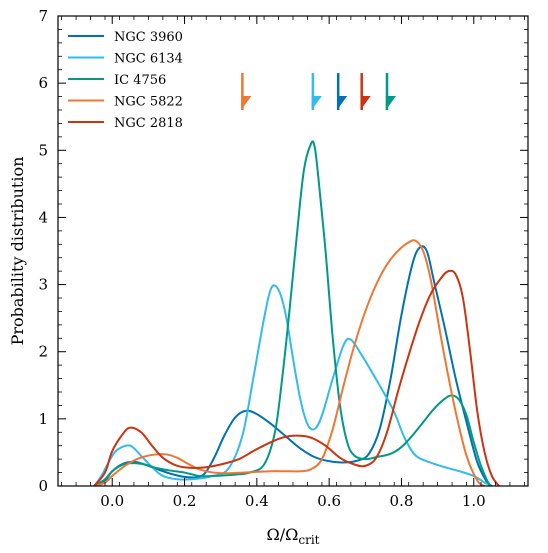 The width and height of the screenshot is (548, 553). Describe the element at coordinates (43, 83) in the screenshot. I see `y-tick-label: 6` at that location.